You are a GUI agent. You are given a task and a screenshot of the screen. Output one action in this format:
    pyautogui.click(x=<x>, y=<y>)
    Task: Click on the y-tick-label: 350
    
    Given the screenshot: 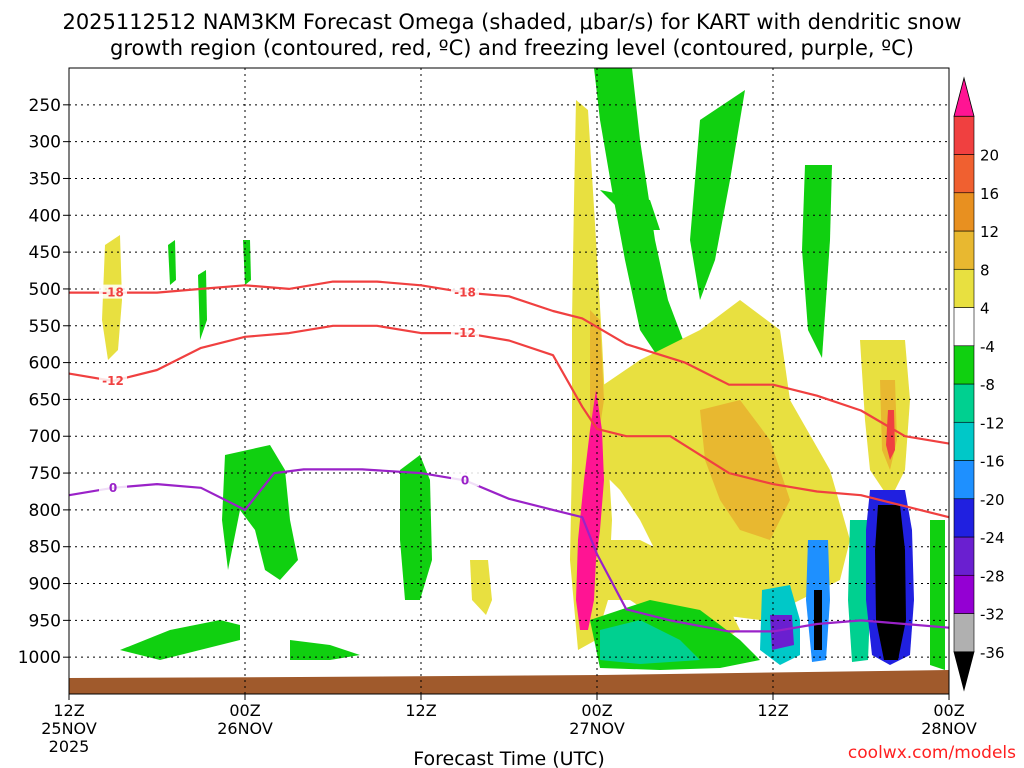 What is the action you would take?
    pyautogui.click(x=45, y=179)
    